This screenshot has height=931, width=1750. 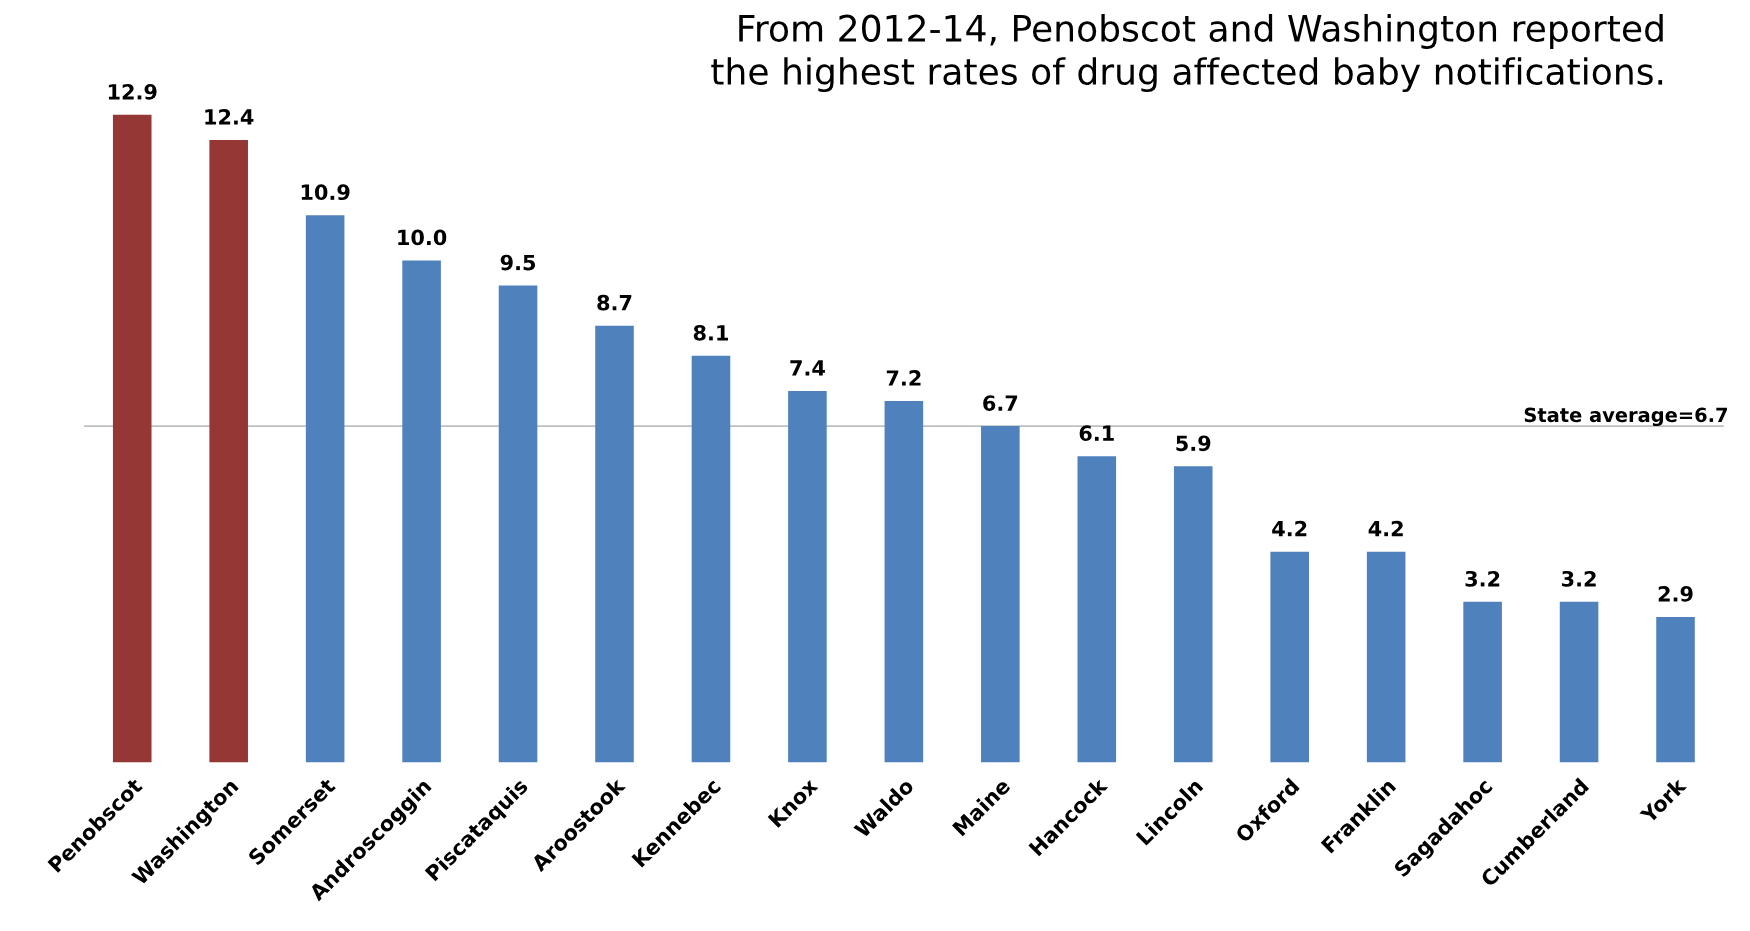 I want to click on data-label: 2.9, so click(x=1675, y=593).